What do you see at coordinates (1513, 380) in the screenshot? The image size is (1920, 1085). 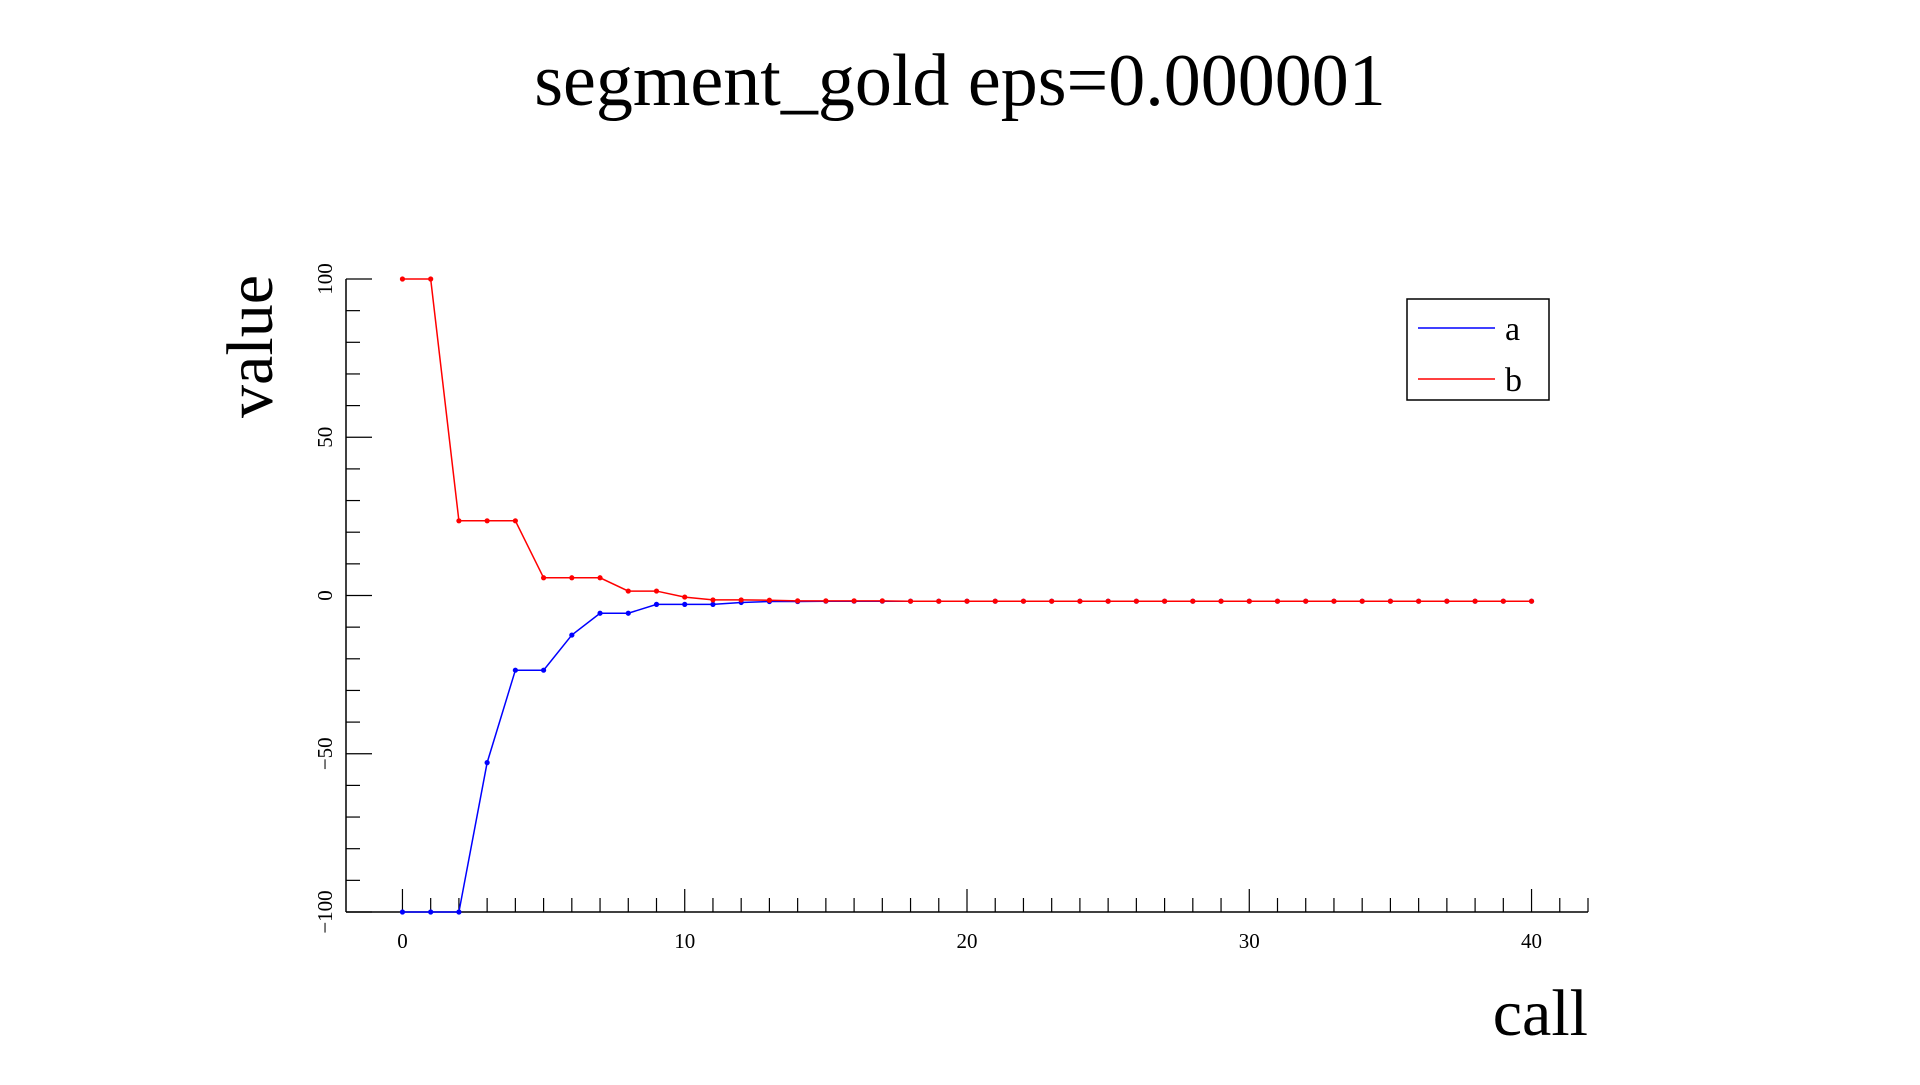 I see `legend-label-b: b` at bounding box center [1513, 380].